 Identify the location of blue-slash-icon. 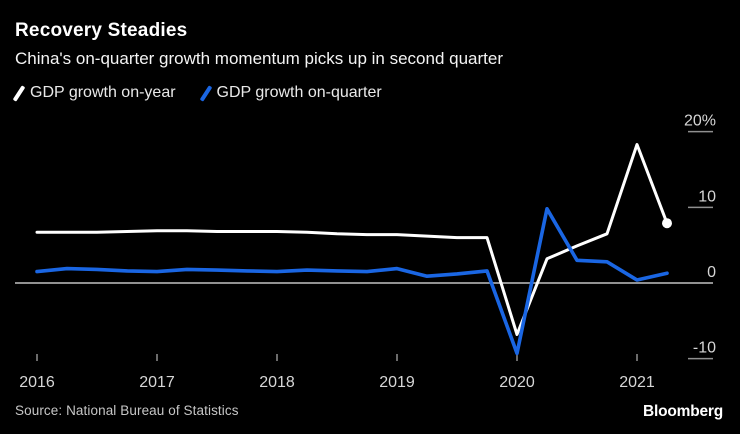
(205, 93).